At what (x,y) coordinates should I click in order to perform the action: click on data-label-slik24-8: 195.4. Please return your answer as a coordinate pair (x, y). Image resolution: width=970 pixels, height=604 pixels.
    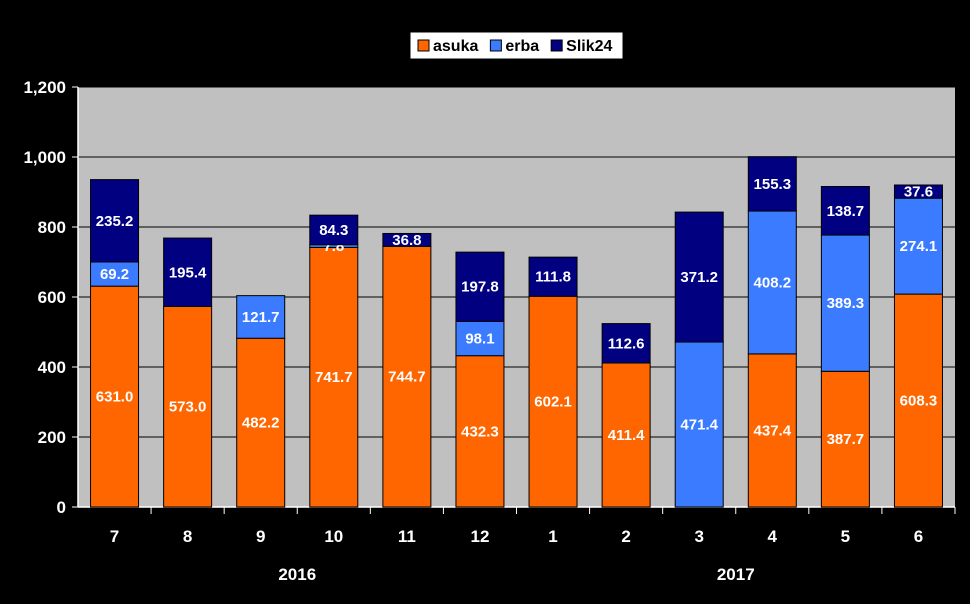
    Looking at the image, I should click on (188, 272).